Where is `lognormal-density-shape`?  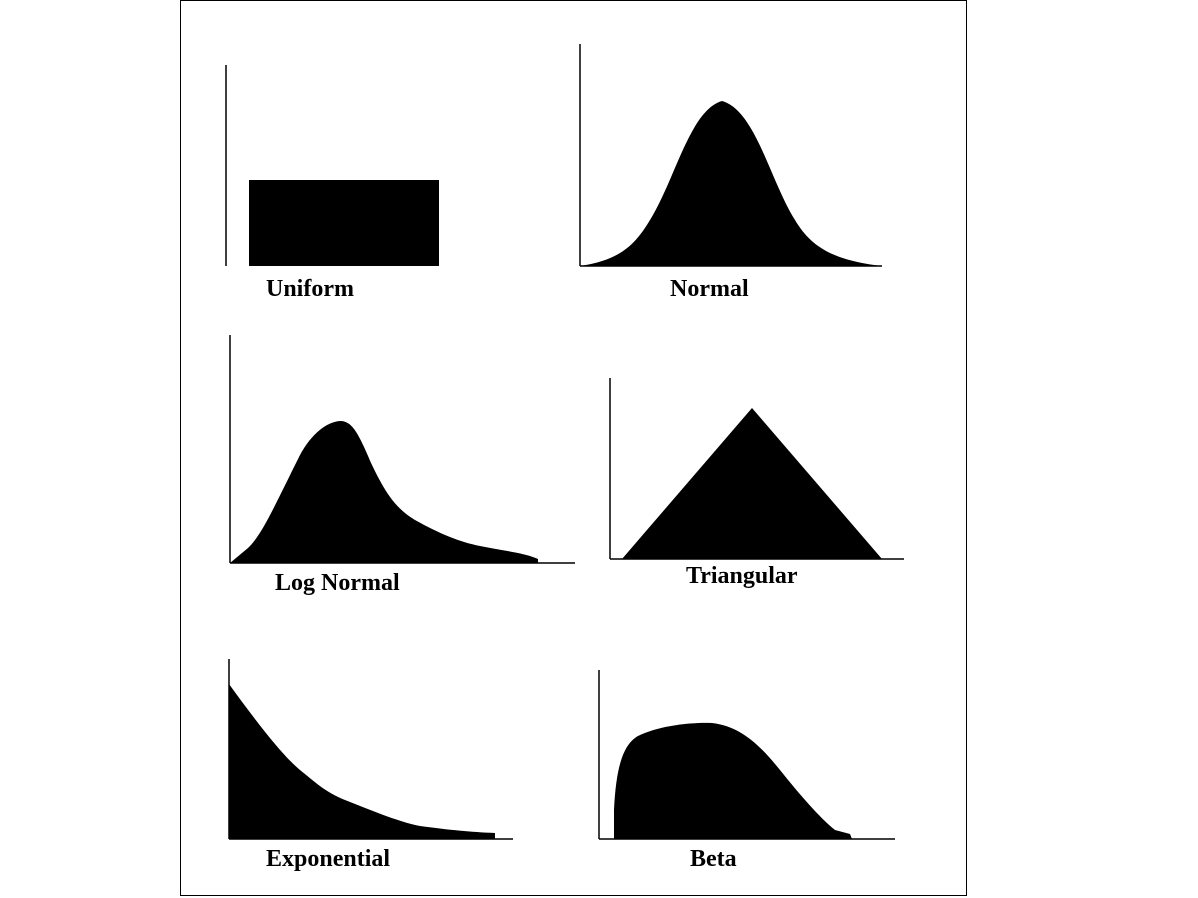 lognormal-density-shape is located at coordinates (384, 492).